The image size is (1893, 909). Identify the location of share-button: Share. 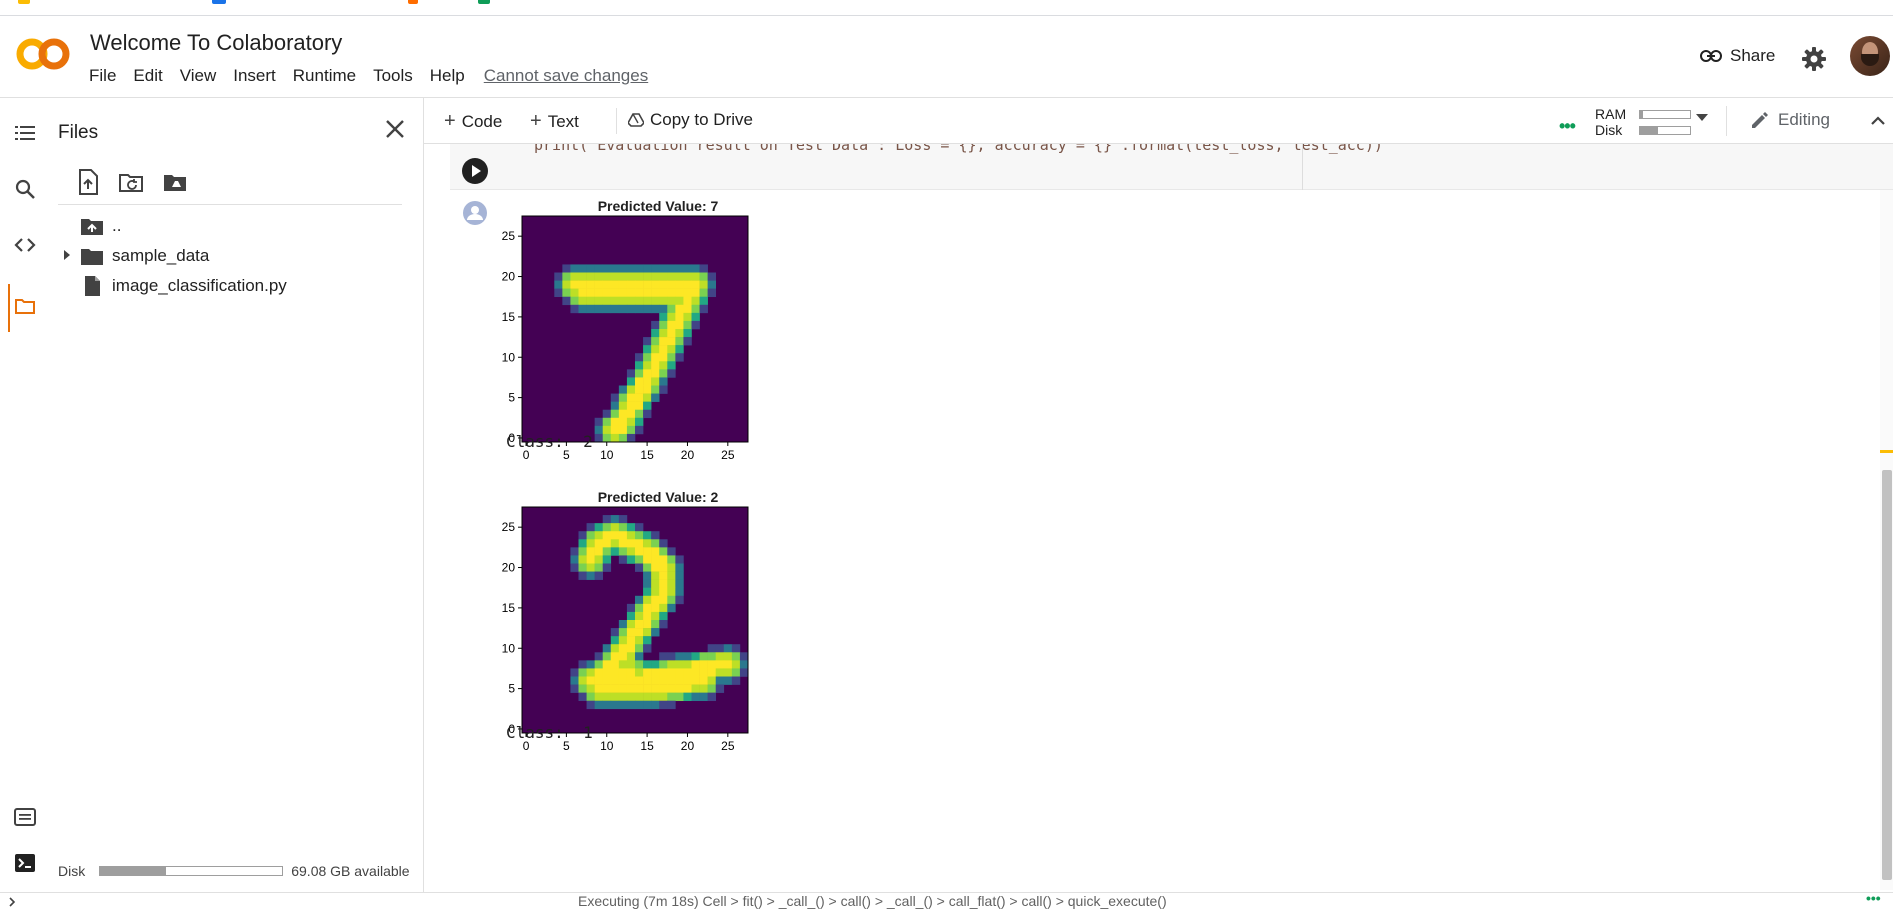
(1737, 56).